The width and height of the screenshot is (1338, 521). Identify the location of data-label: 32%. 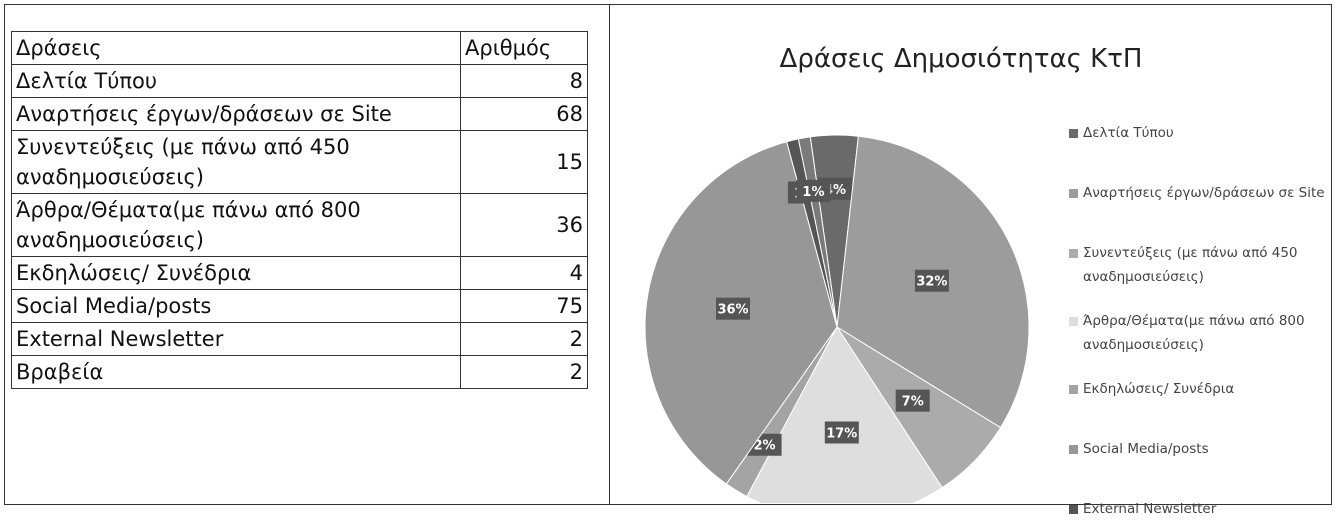
(931, 282).